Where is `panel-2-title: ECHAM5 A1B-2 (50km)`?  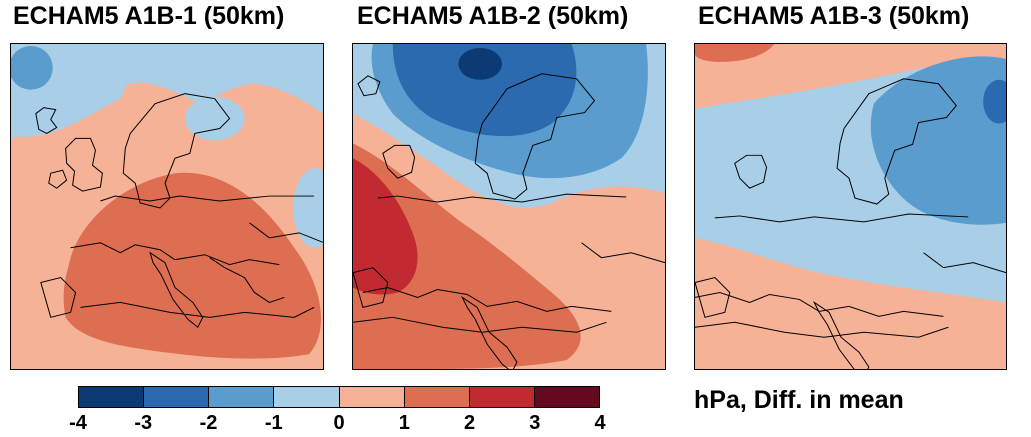 panel-2-title: ECHAM5 A1B-2 (50km) is located at coordinates (493, 16).